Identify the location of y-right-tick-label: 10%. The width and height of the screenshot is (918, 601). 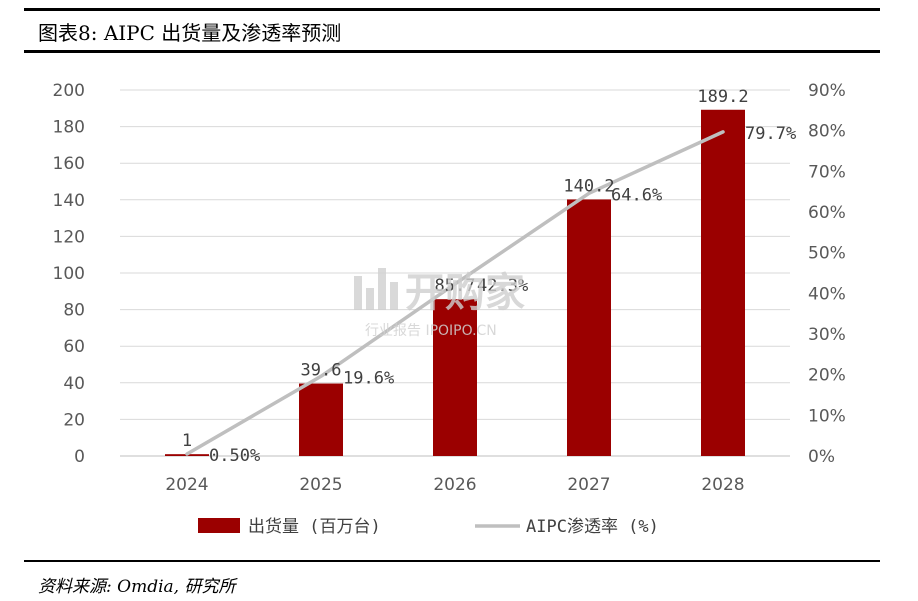
(827, 416).